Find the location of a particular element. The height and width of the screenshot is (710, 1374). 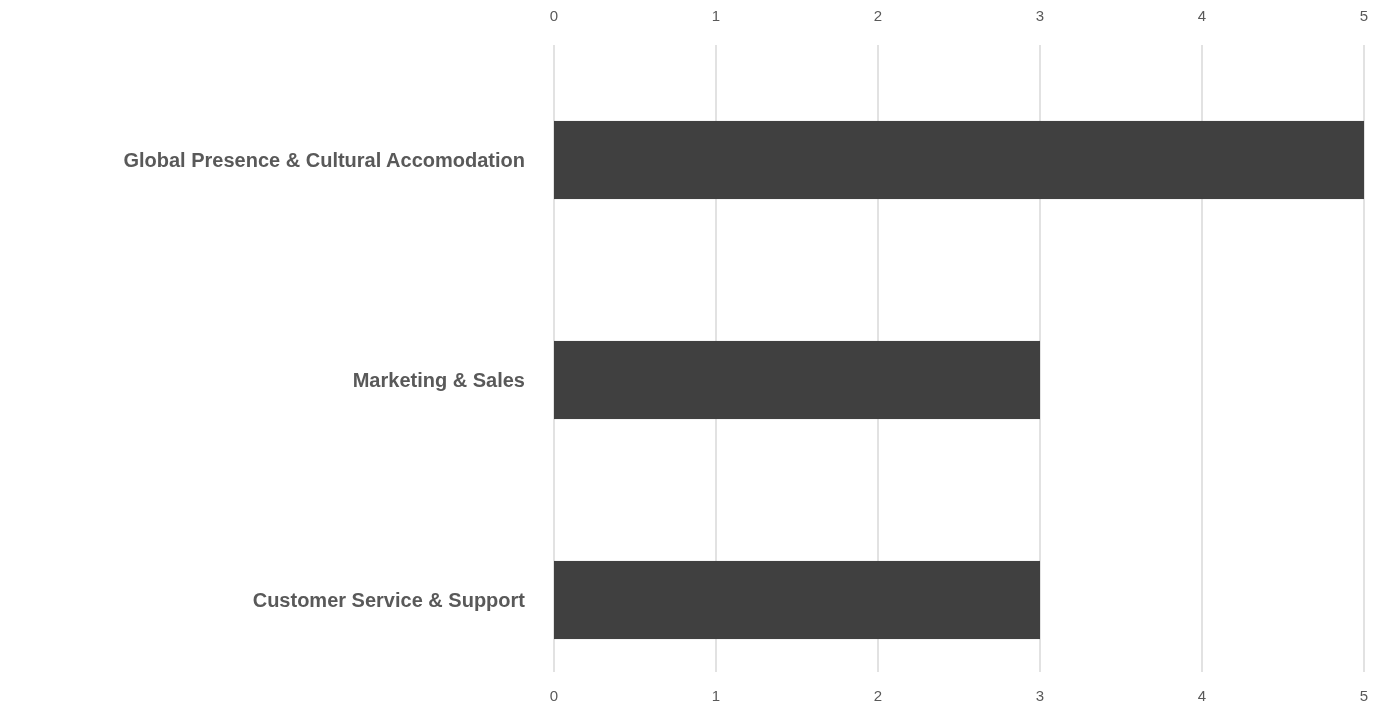

x-tick-label: 0 is located at coordinates (554, 695).